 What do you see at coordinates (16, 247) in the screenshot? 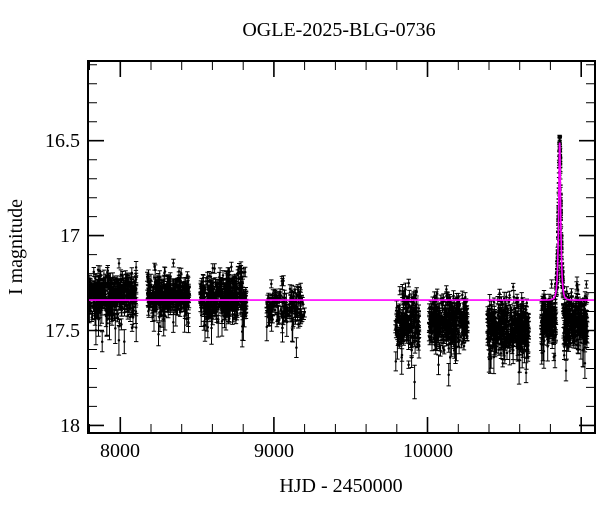
I see `y-axis-label: I magnitude` at bounding box center [16, 247].